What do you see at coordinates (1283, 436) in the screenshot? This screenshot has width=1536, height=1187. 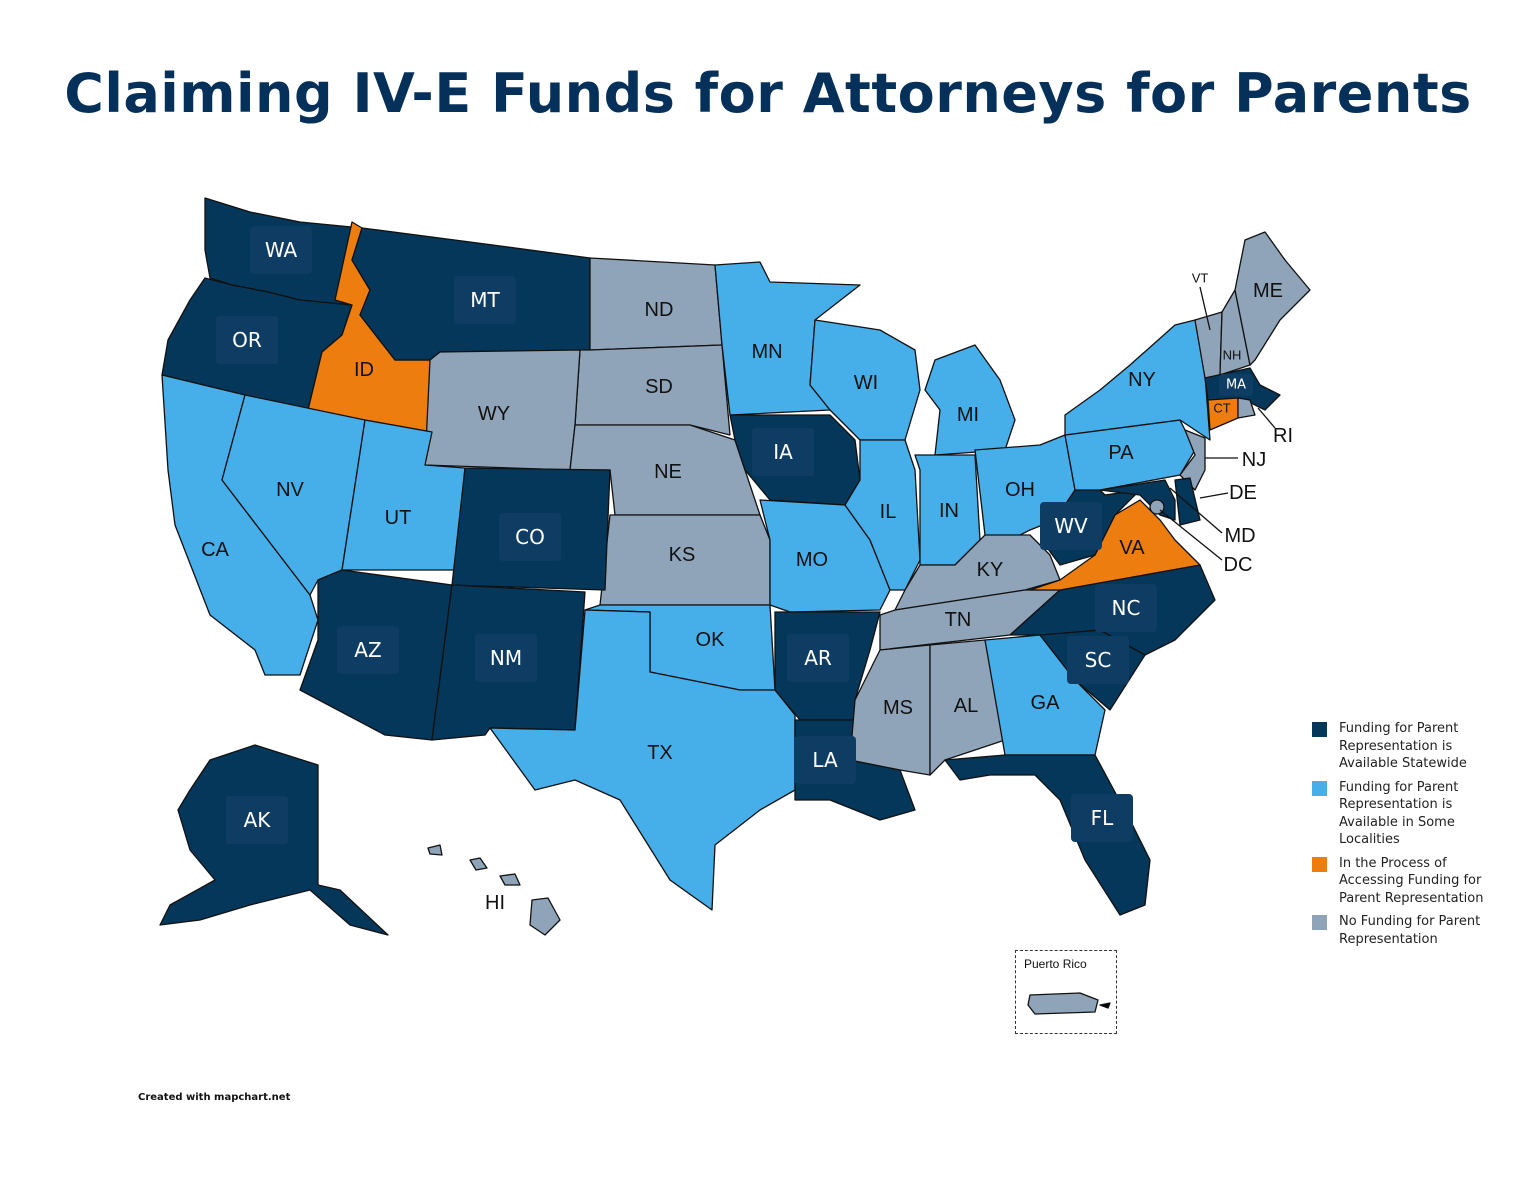 I see `state-label-RI: RI` at bounding box center [1283, 436].